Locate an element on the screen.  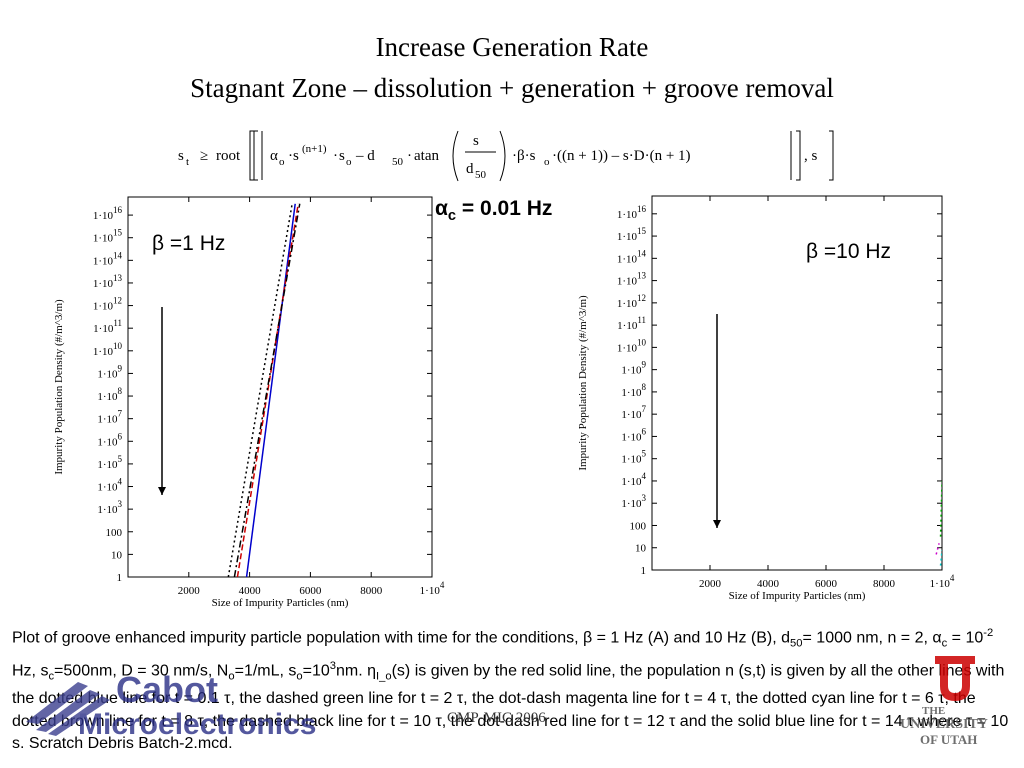
svg-text: UNIVERSITY is located at coordinates (944, 724).